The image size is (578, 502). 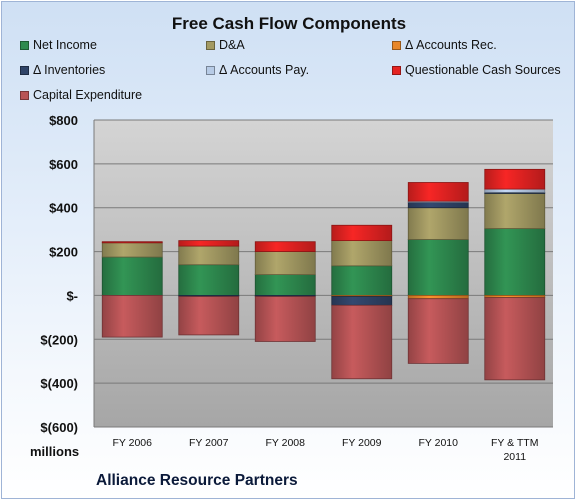 What do you see at coordinates (285, 443) in the screenshot?
I see `x-tick-label: FY 2008` at bounding box center [285, 443].